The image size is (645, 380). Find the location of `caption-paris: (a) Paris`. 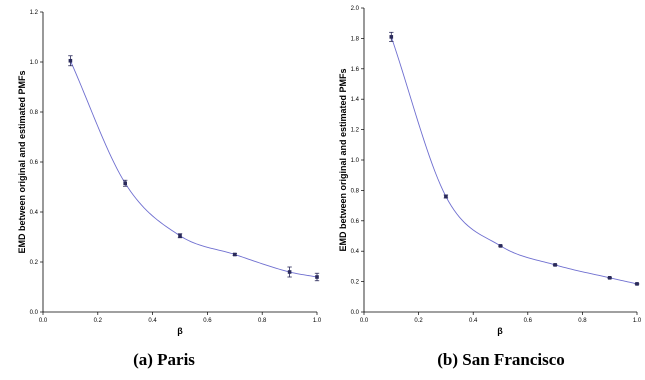

caption-paris: (a) Paris is located at coordinates (164, 359).